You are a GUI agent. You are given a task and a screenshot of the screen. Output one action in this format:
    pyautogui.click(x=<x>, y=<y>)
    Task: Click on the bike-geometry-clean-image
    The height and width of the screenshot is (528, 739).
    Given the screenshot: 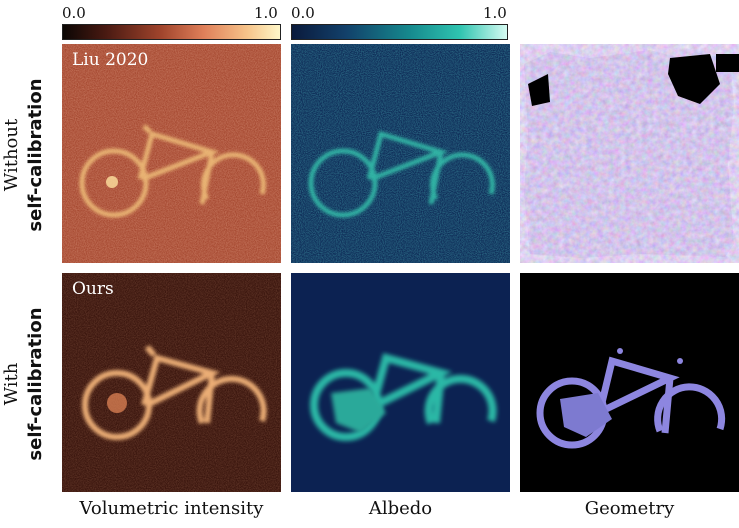 What is the action you would take?
    pyautogui.click(x=629, y=382)
    